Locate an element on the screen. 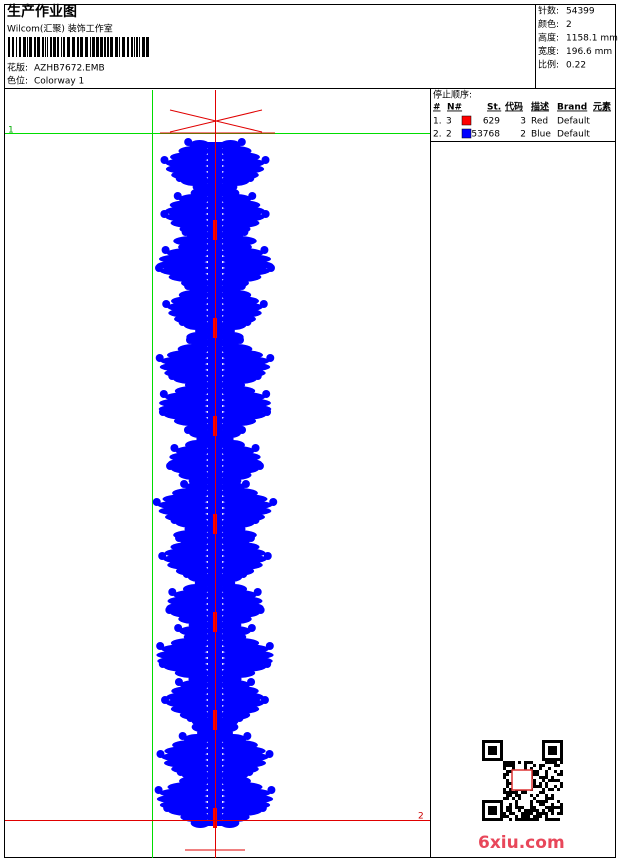  needle: 2 is located at coordinates (449, 135).